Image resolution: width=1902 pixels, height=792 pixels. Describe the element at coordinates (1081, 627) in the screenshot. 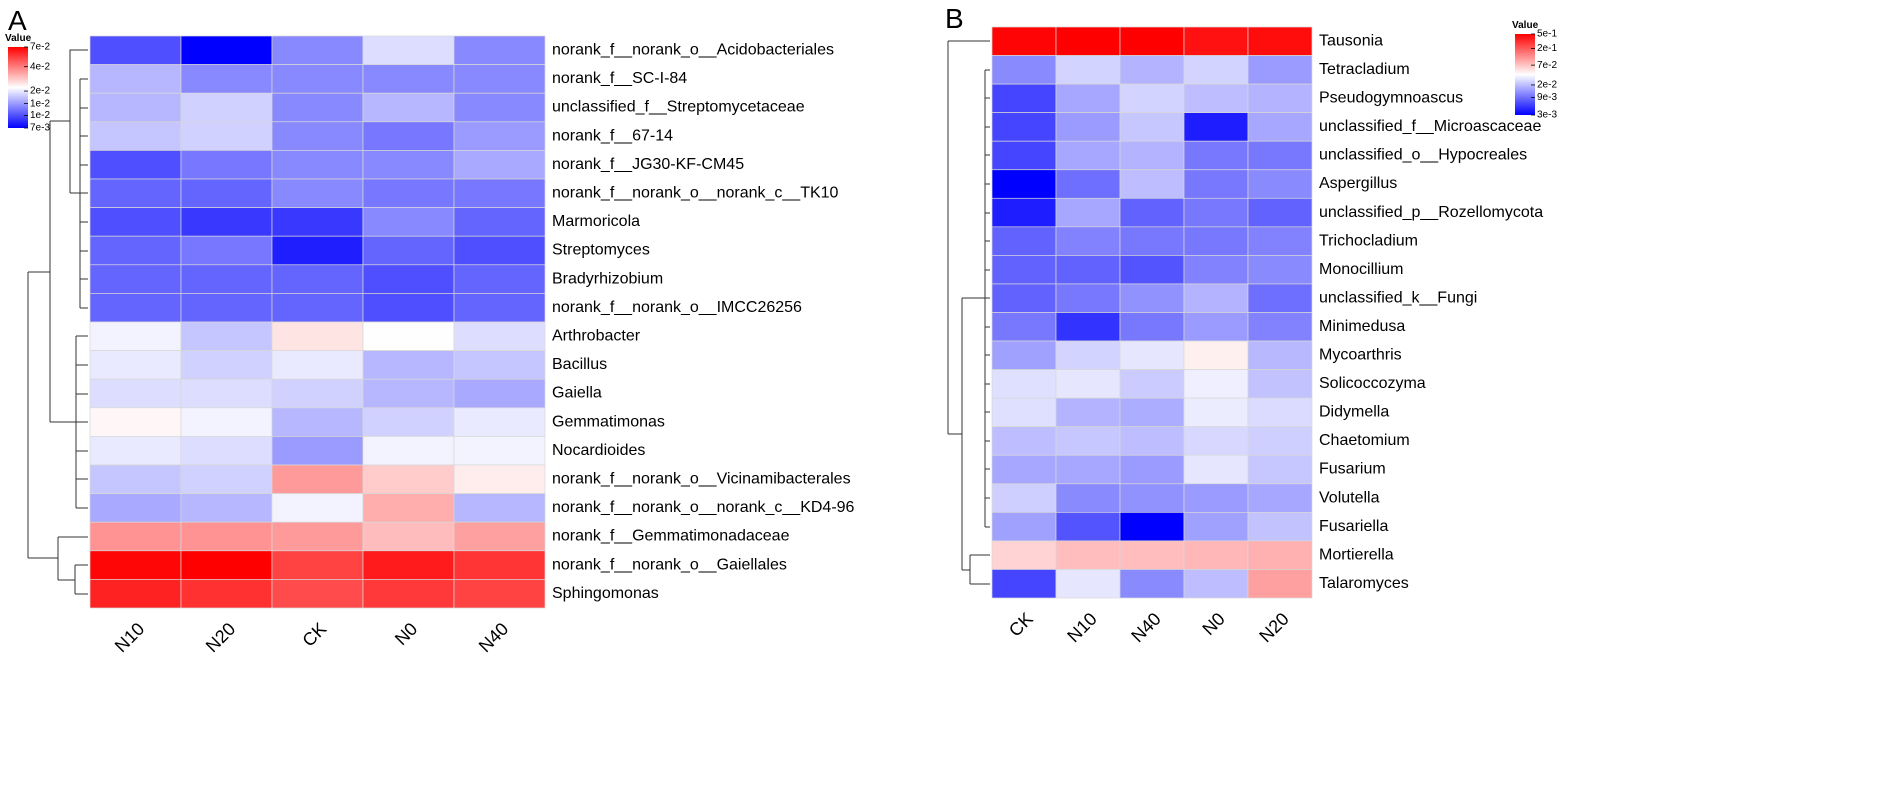

I see `column-label: N10` at that location.